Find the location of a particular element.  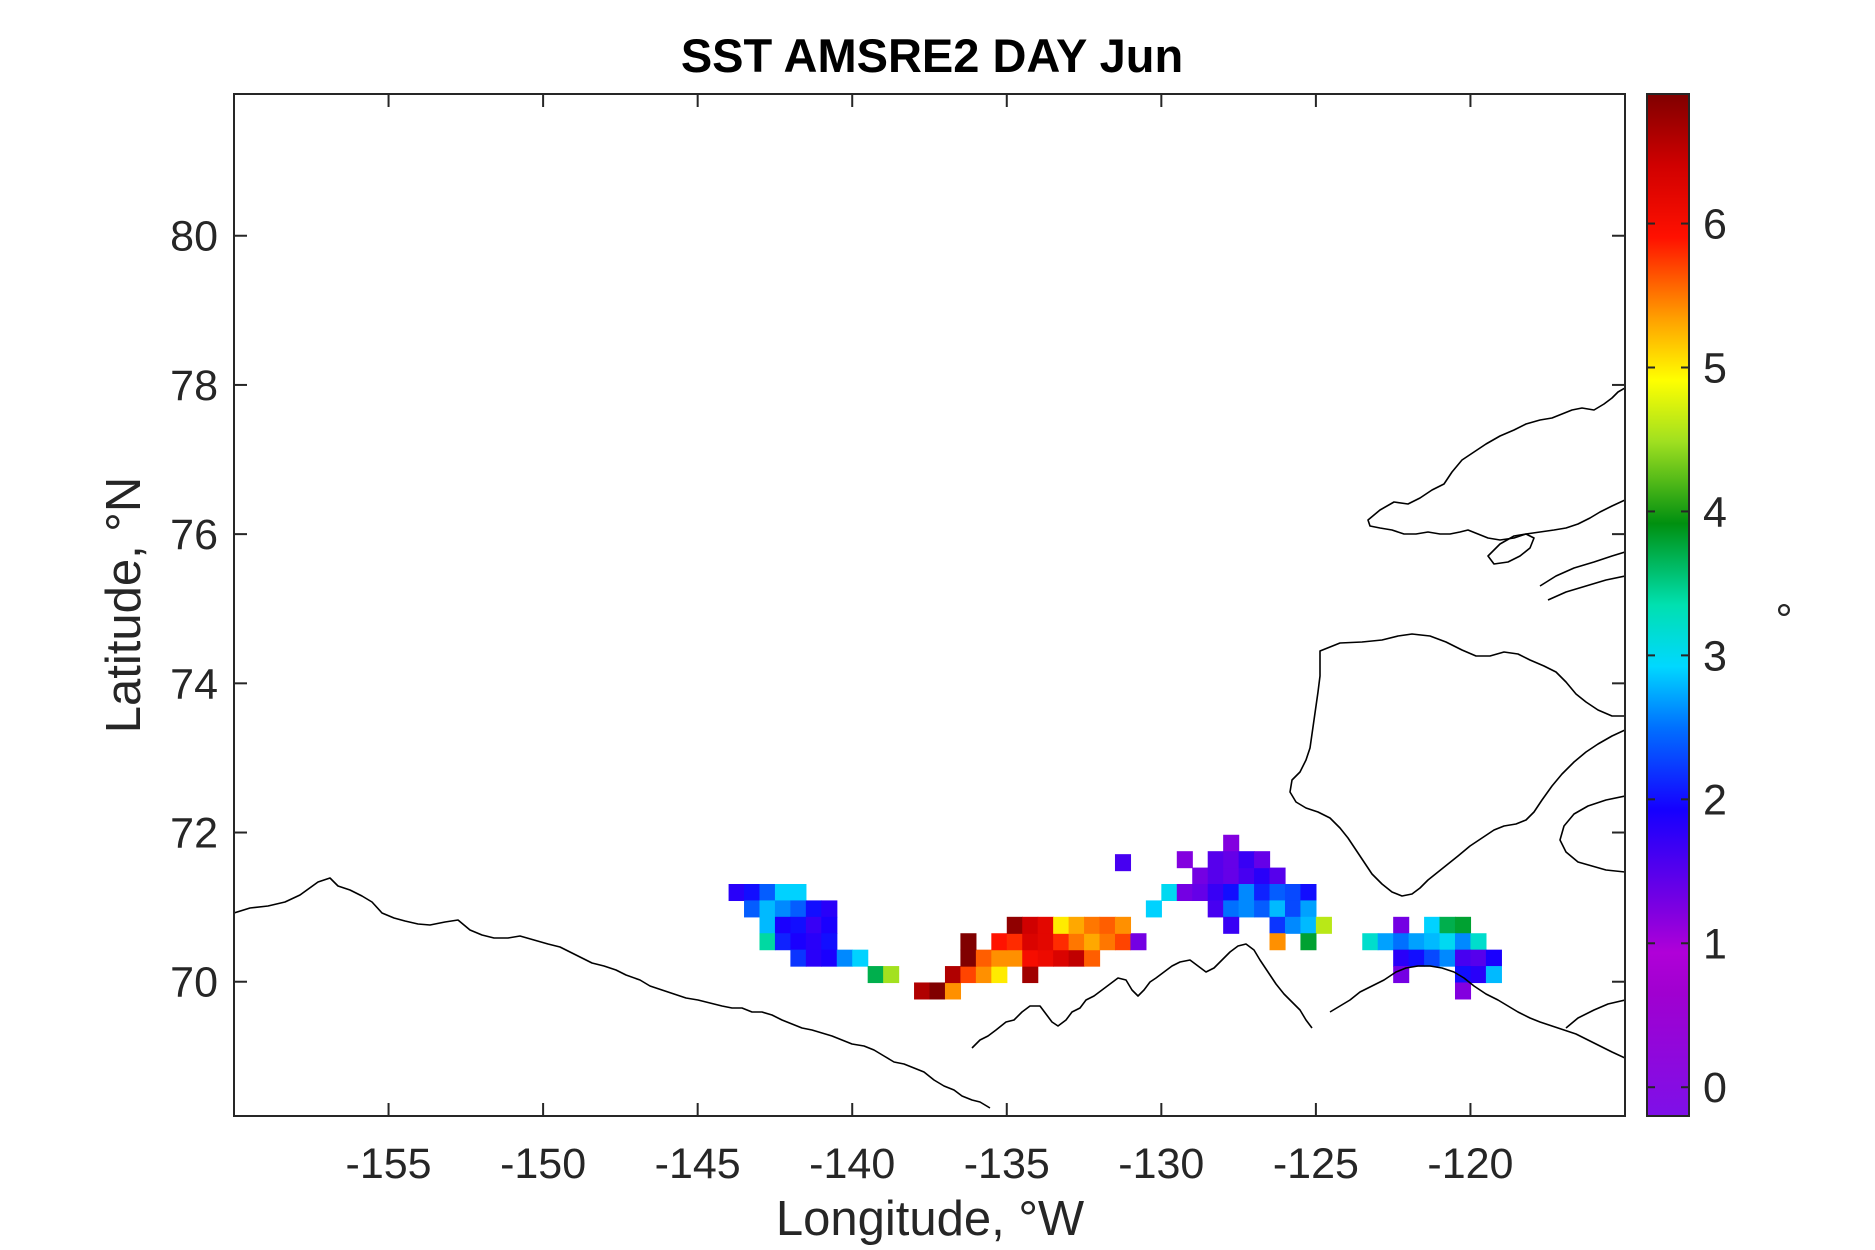

x-tick-label: -150 is located at coordinates (543, 1164).